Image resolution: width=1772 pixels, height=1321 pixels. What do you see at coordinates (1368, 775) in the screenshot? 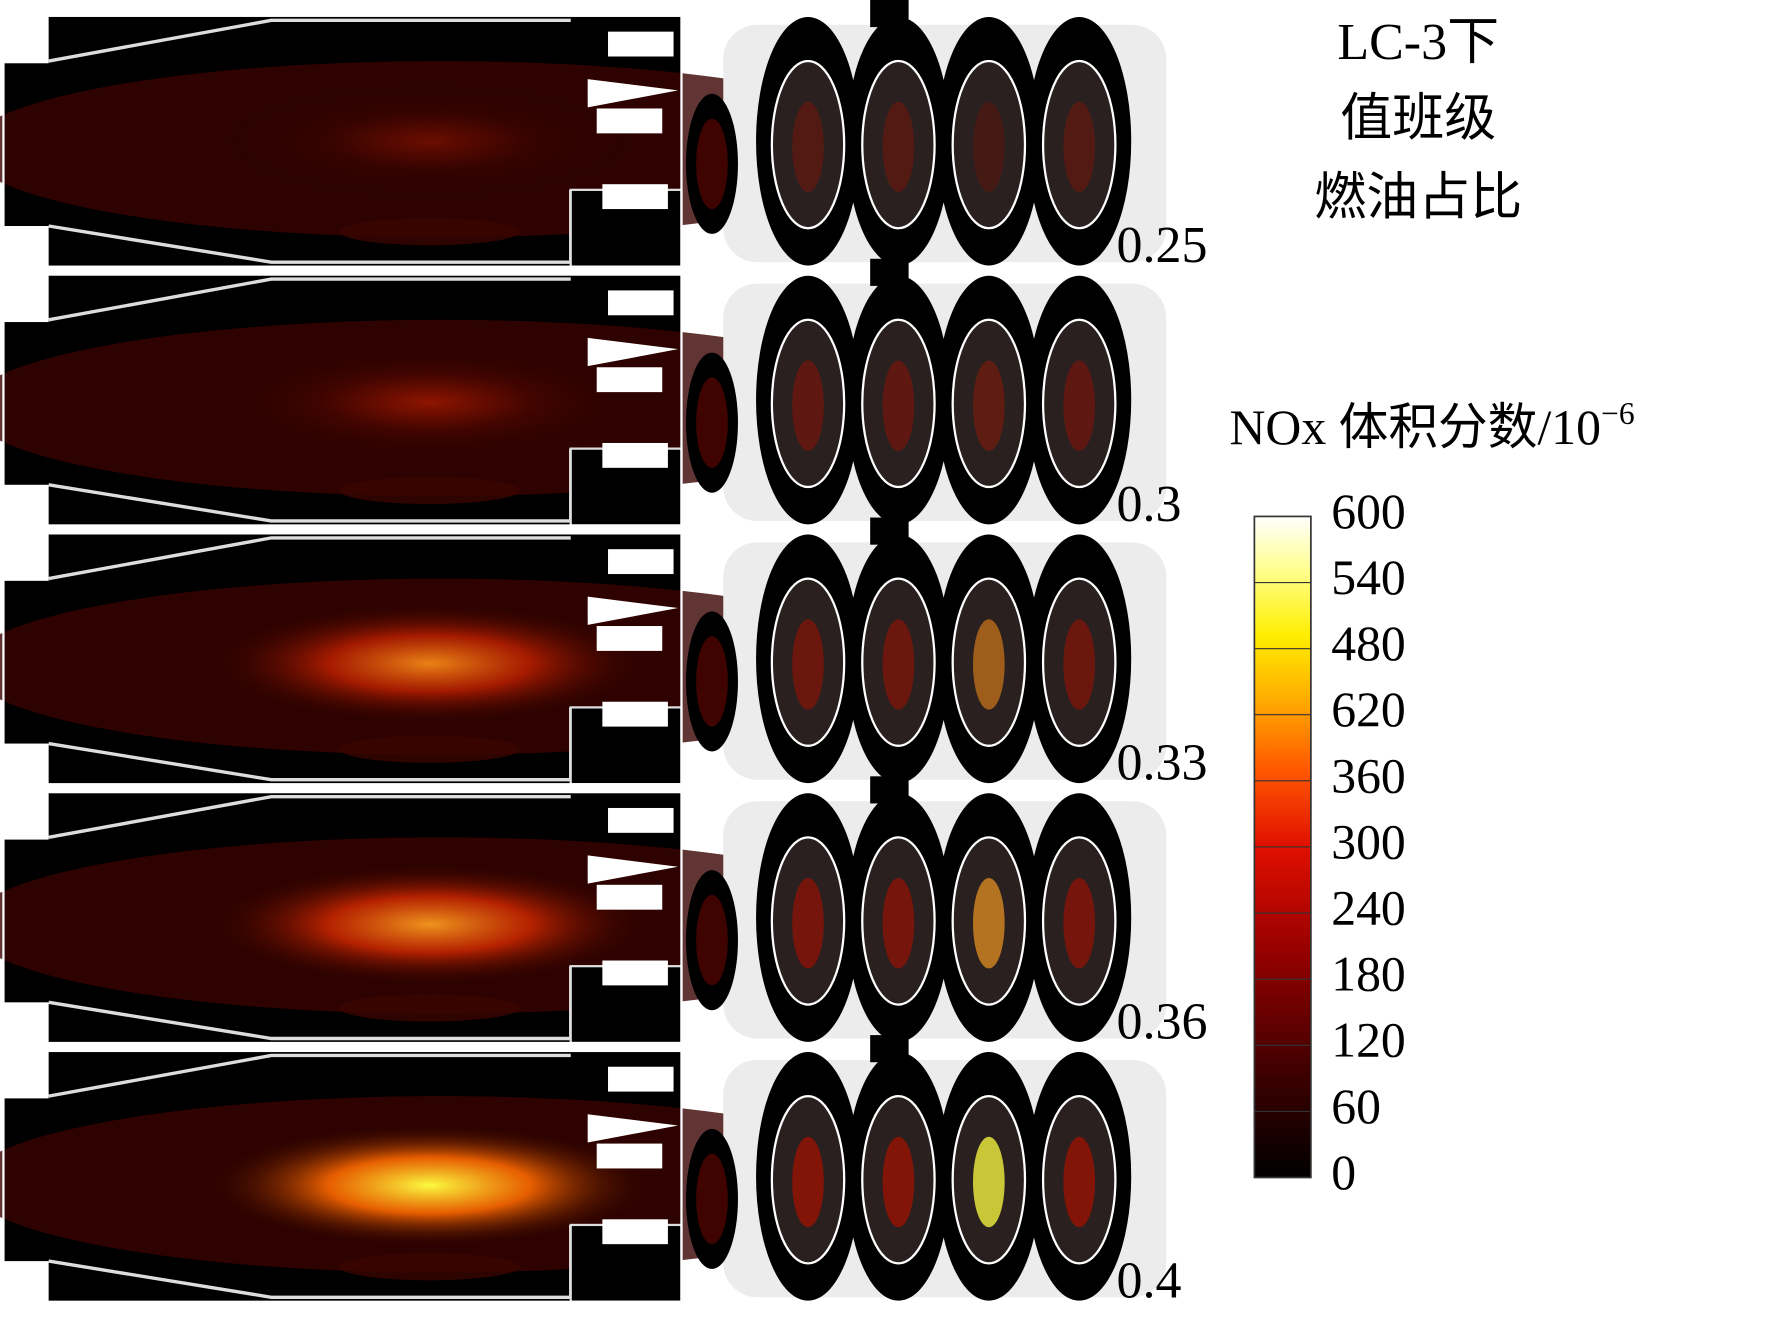
I see `colorbar-tick-label: 360` at bounding box center [1368, 775].